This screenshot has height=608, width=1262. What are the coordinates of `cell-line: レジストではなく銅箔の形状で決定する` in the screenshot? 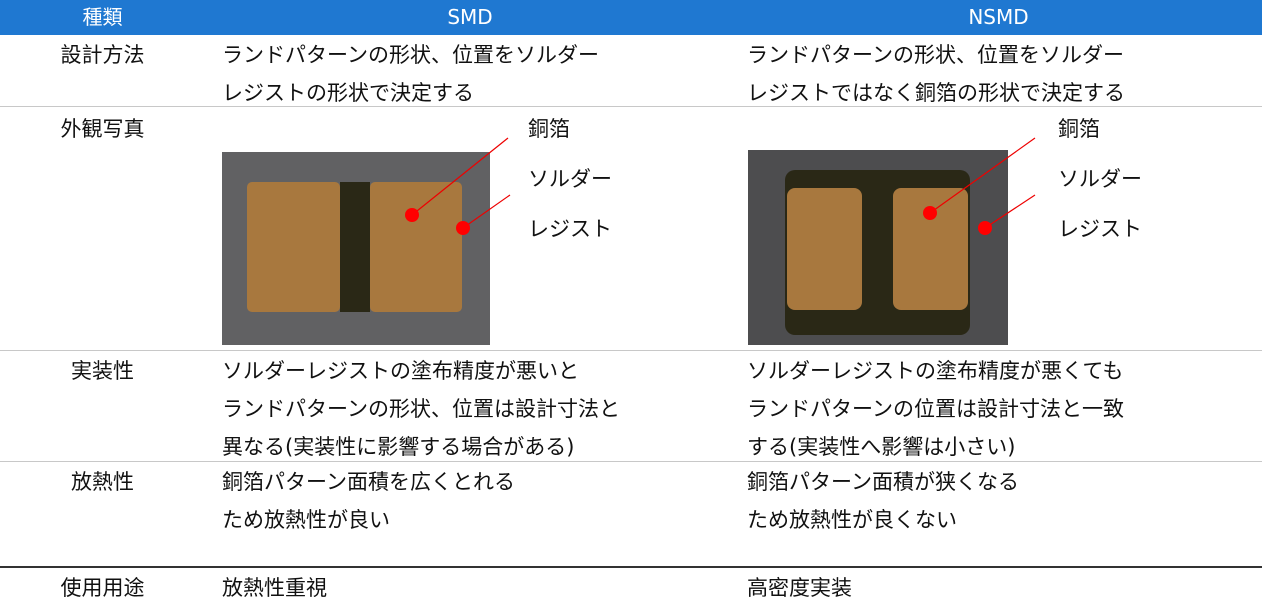 It's located at (936, 93).